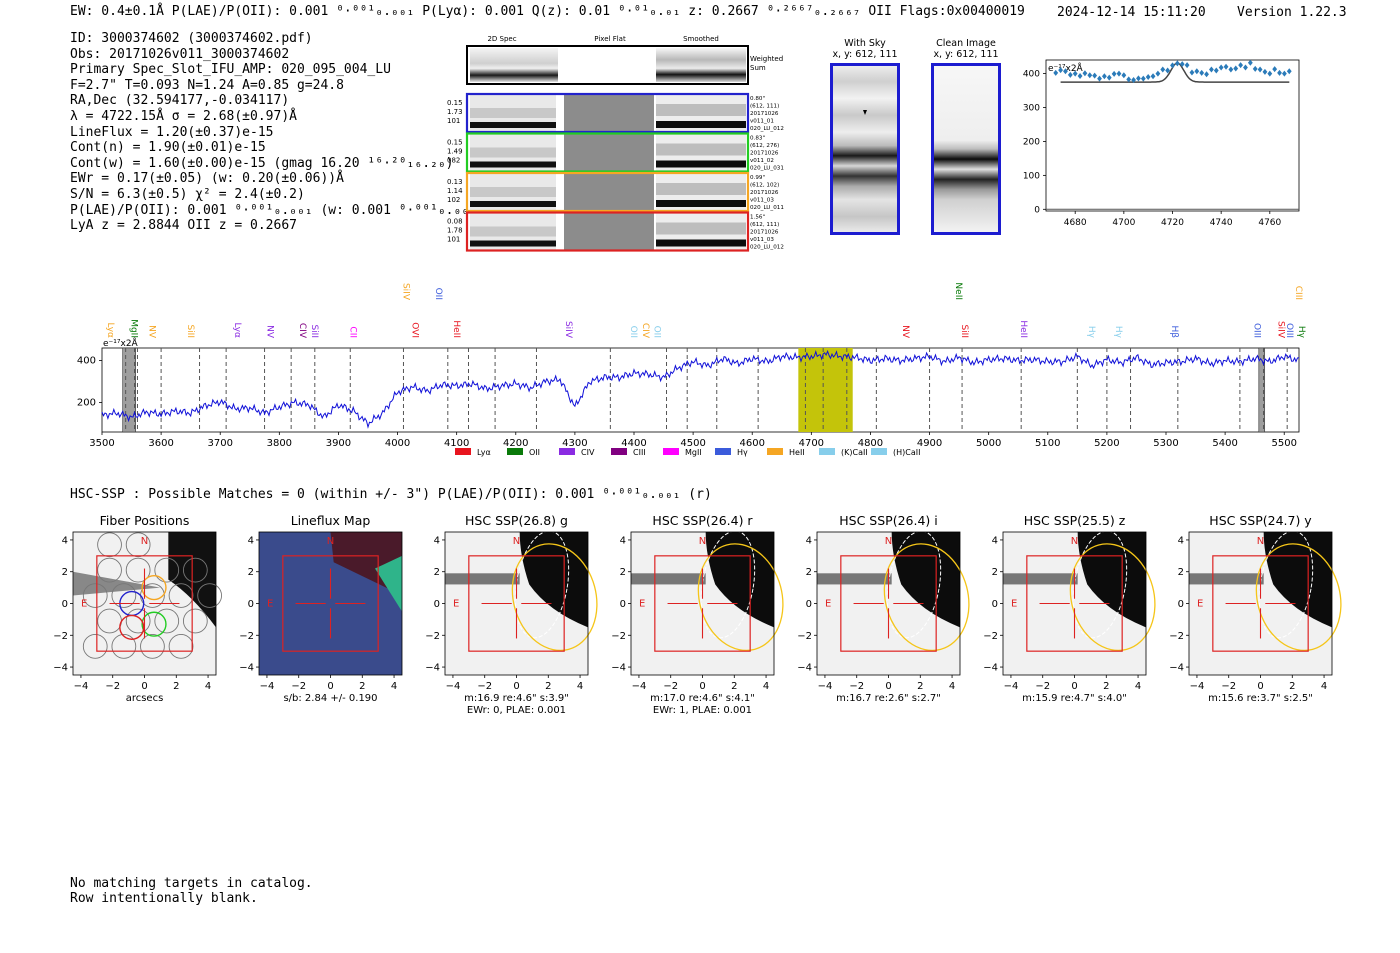  What do you see at coordinates (1260, 603) in the screenshot?
I see `hsc-ifu-box` at bounding box center [1260, 603].